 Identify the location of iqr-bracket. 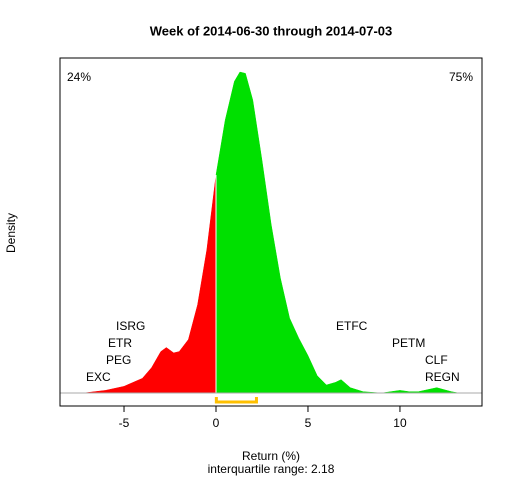
(236, 400).